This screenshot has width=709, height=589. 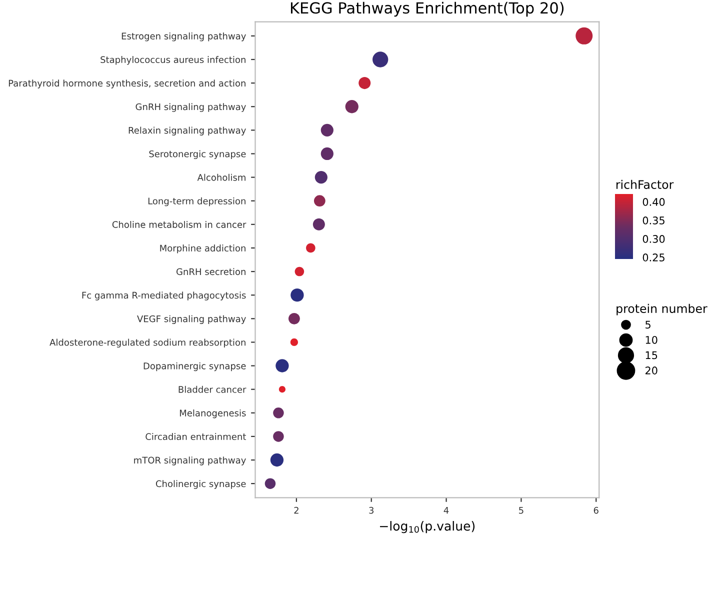 What do you see at coordinates (648, 324) in the screenshot?
I see `legend-label: 5` at bounding box center [648, 324].